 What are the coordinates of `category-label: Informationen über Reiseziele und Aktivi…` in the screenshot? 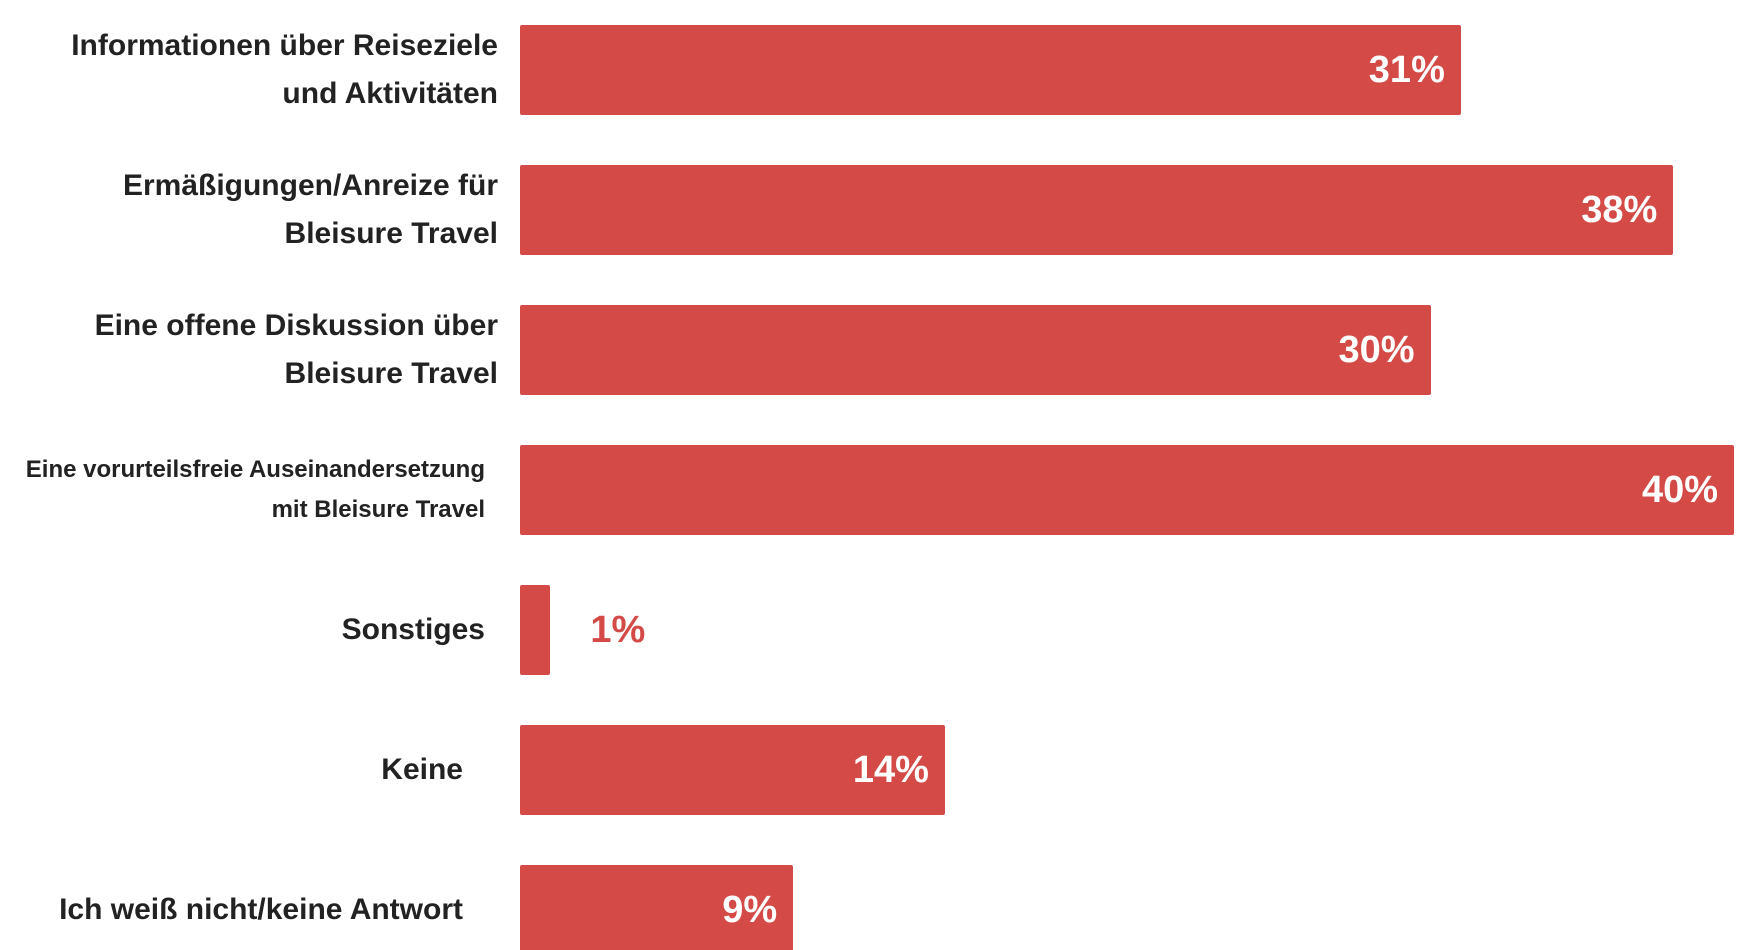 It's located at (284, 69).